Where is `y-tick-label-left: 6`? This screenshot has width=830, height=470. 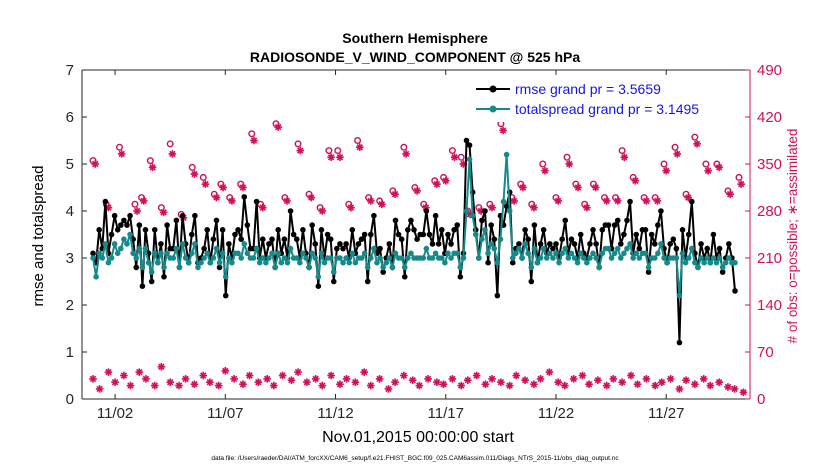
y-tick-label-left: 6 is located at coordinates (70, 117).